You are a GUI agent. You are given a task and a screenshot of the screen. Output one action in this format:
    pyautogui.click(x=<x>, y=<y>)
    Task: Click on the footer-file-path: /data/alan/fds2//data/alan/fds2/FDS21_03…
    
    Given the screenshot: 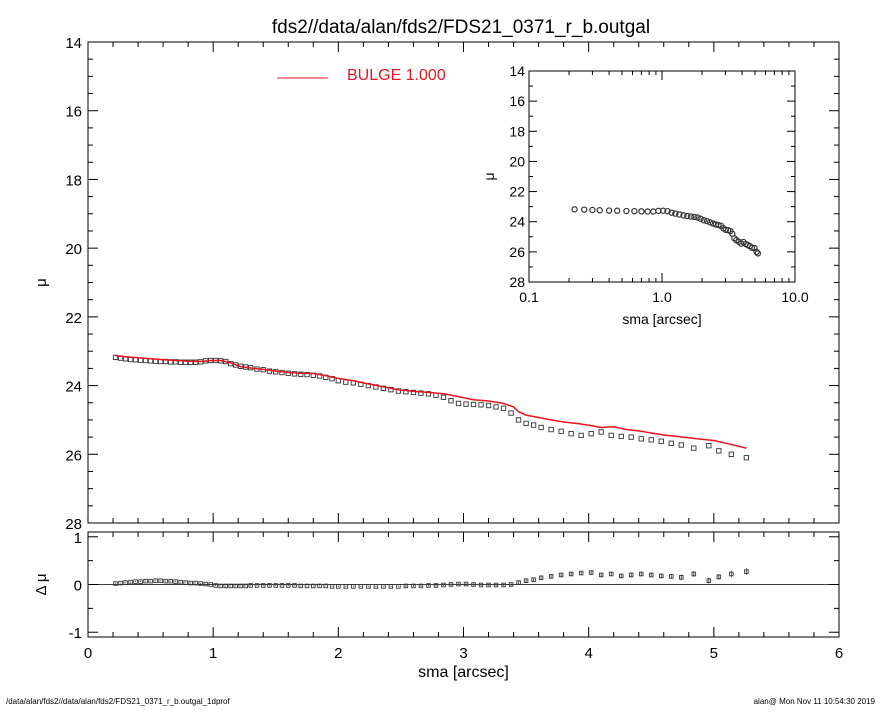 What is the action you would take?
    pyautogui.click(x=118, y=701)
    